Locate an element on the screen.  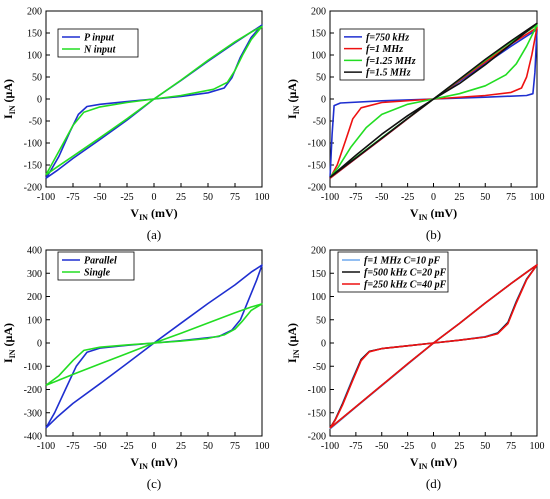
y-tick-label: 400 is located at coordinates (34, 251).